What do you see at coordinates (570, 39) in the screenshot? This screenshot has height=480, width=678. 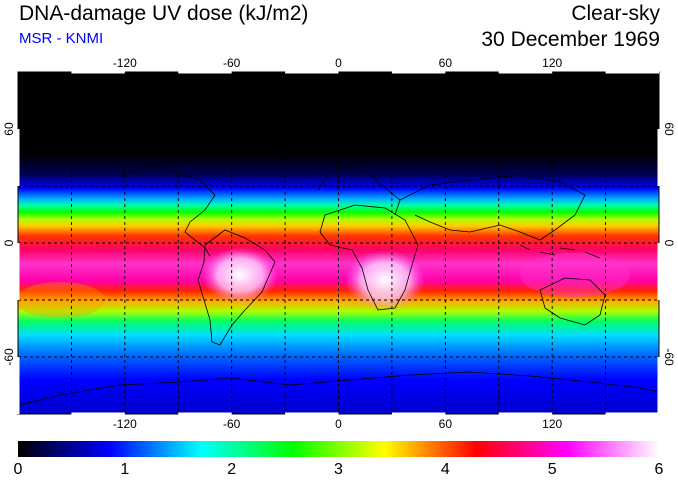 I see `date-label: 30 December 1969` at bounding box center [570, 39].